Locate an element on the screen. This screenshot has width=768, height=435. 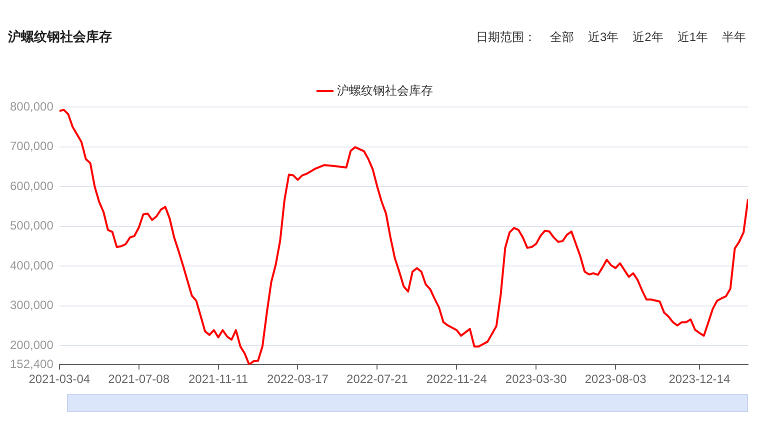
chart-title: 沪螺纹钢社会库存 is located at coordinates (60, 37).